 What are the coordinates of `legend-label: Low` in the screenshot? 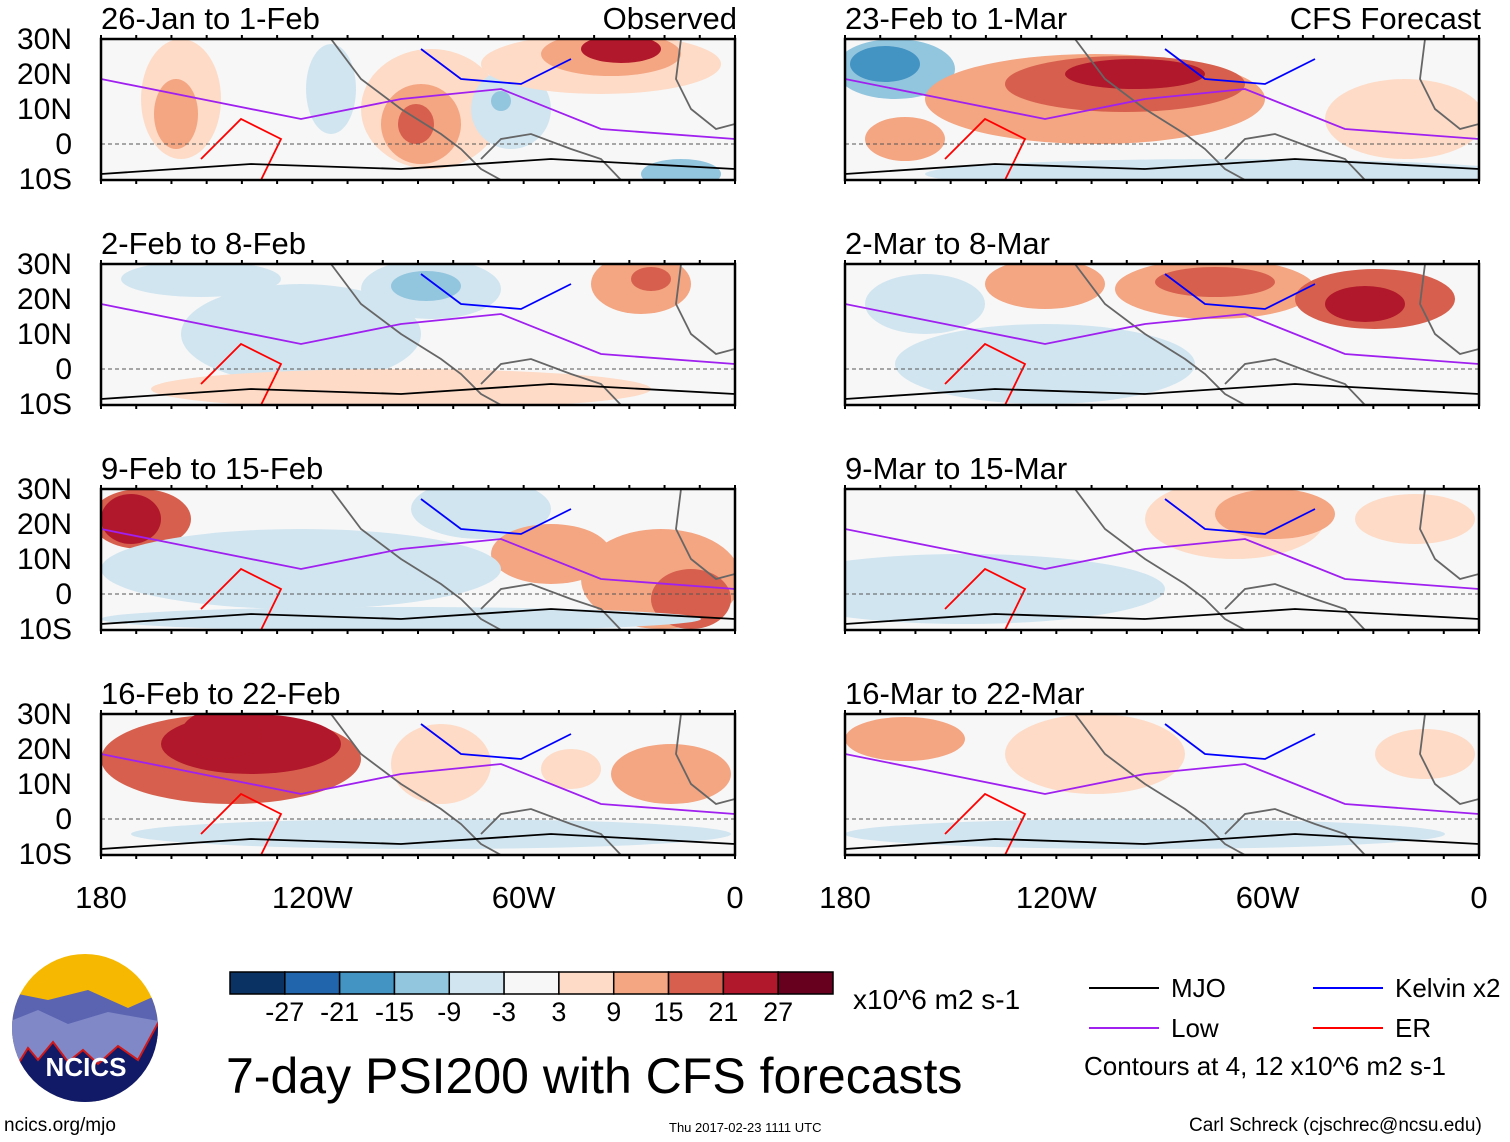 It's located at (1195, 1028).